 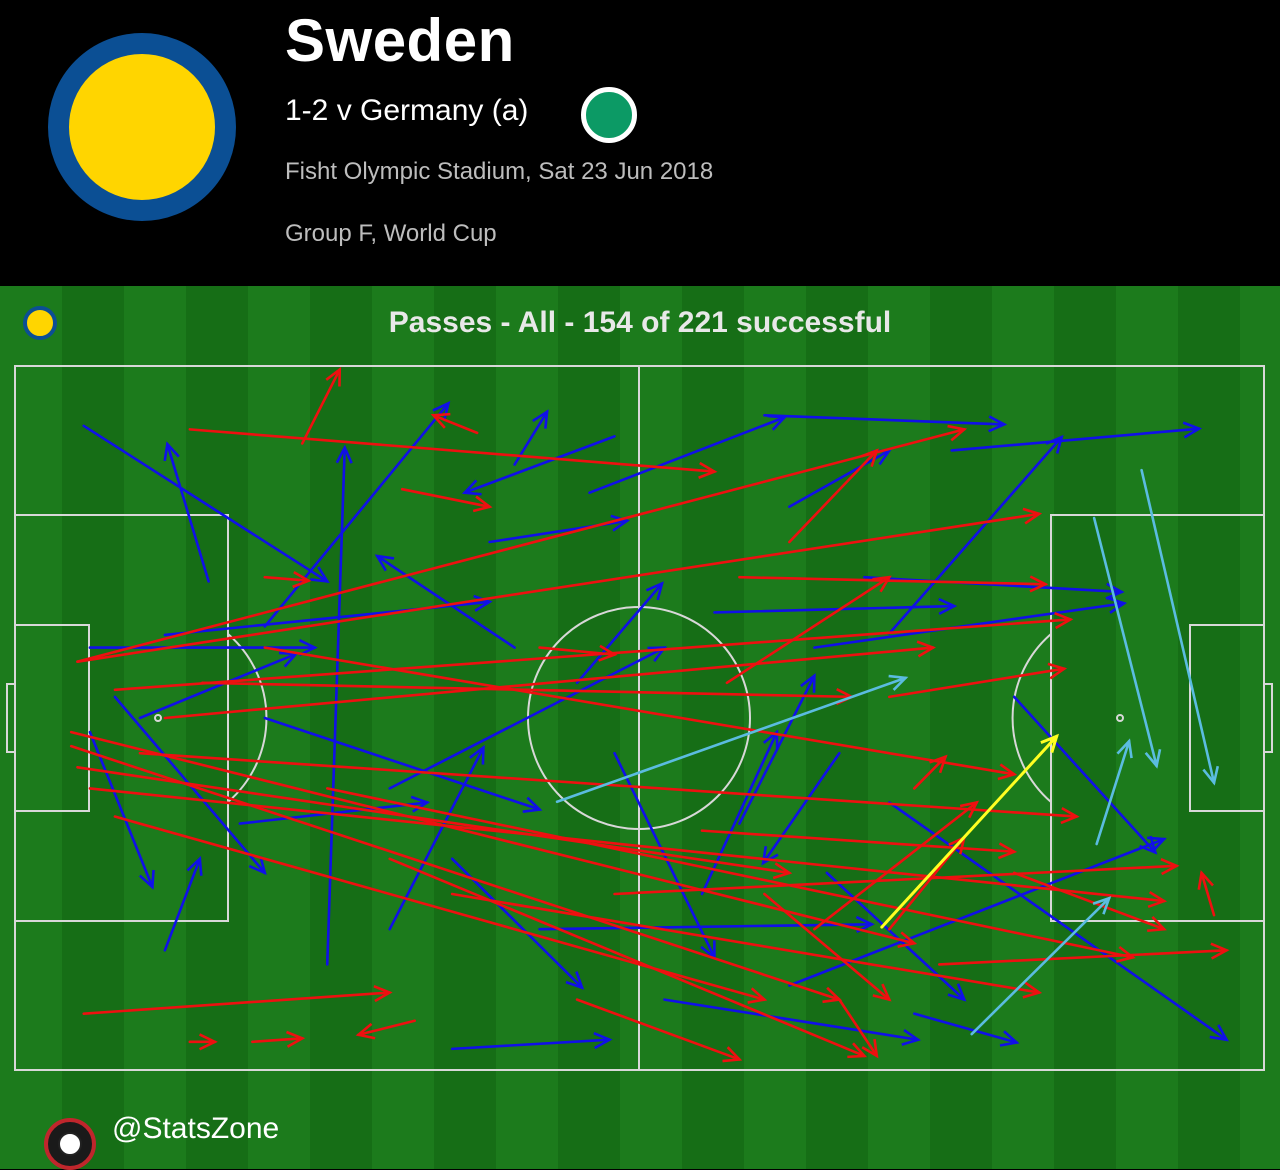 What do you see at coordinates (196, 1128) in the screenshot?
I see `statszone-handle: @StatsZone` at bounding box center [196, 1128].